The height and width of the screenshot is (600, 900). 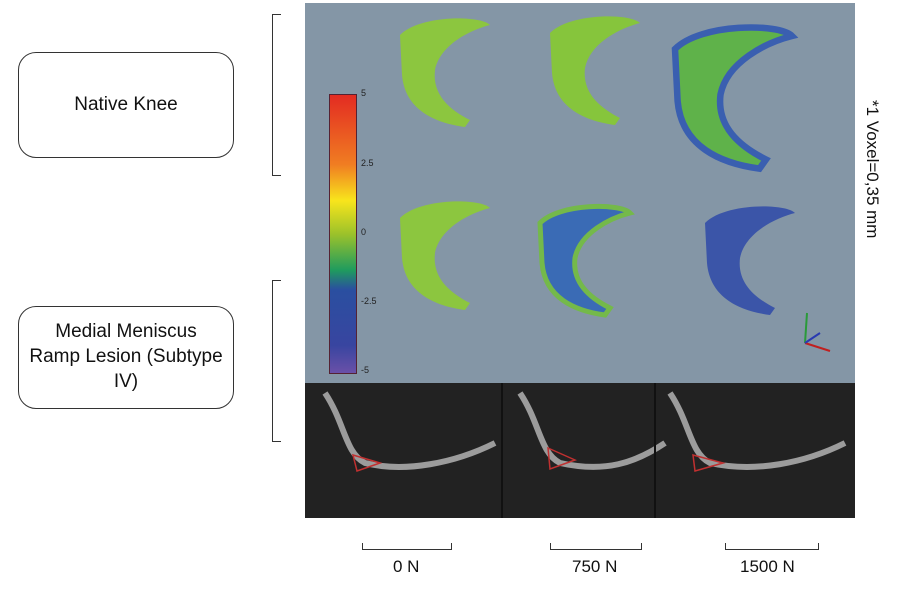 What do you see at coordinates (817, 332) in the screenshot?
I see `axis-triad-icon` at bounding box center [817, 332].